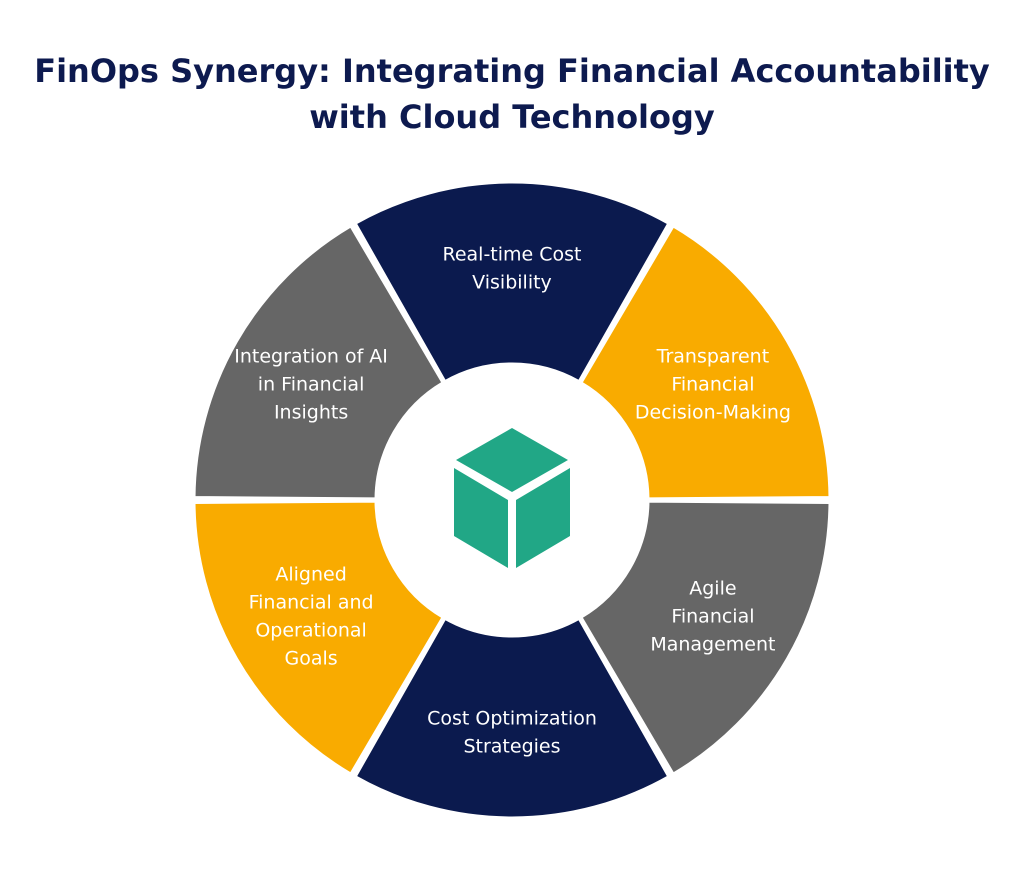 The height and width of the screenshot is (870, 1024). I want to click on segment-label-line: Financial and, so click(311, 603).